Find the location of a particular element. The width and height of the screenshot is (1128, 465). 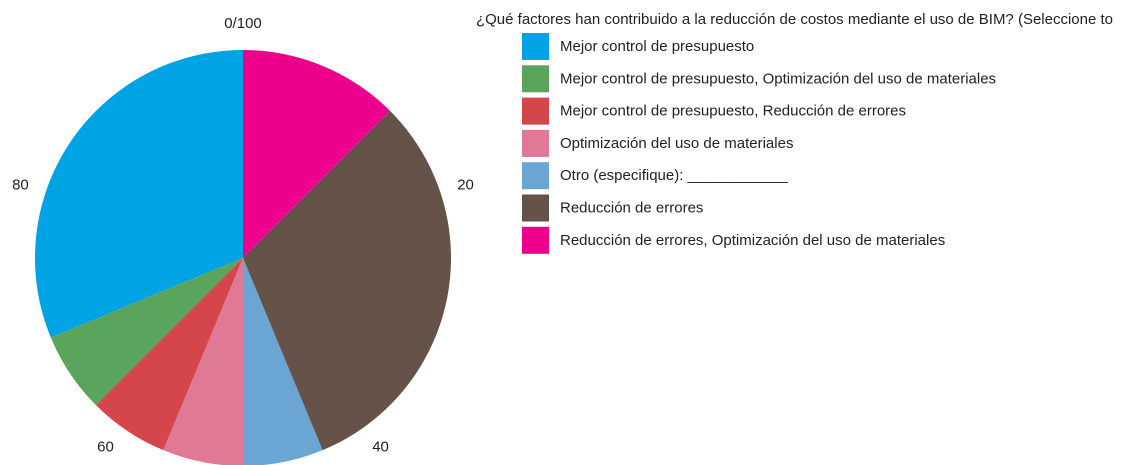

legend-label: Otro (especifique): ____________ is located at coordinates (674, 175).